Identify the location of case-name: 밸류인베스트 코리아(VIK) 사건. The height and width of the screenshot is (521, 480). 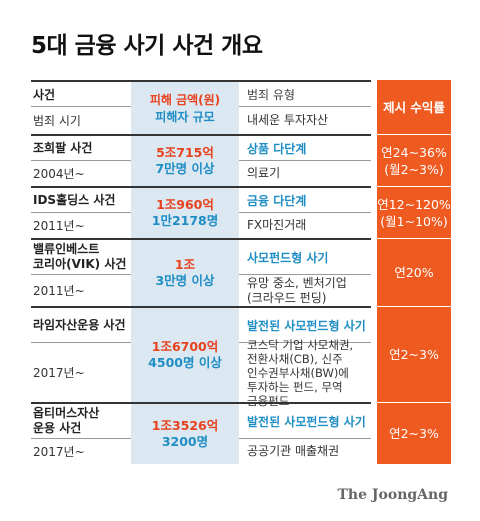
(81, 256).